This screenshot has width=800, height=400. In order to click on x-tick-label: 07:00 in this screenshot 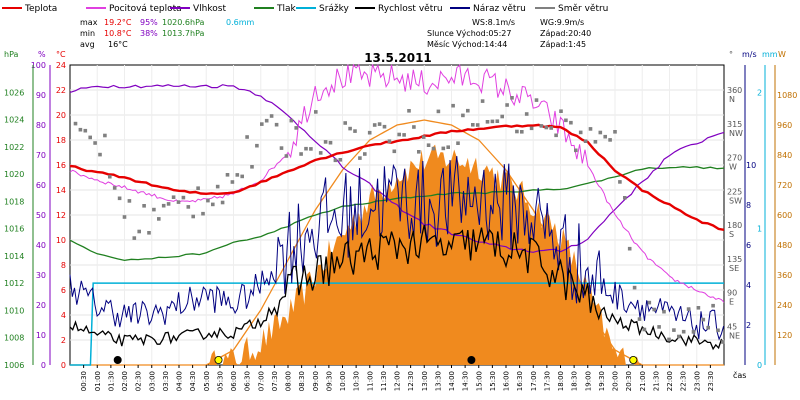, I will do `click(261, 381)`.